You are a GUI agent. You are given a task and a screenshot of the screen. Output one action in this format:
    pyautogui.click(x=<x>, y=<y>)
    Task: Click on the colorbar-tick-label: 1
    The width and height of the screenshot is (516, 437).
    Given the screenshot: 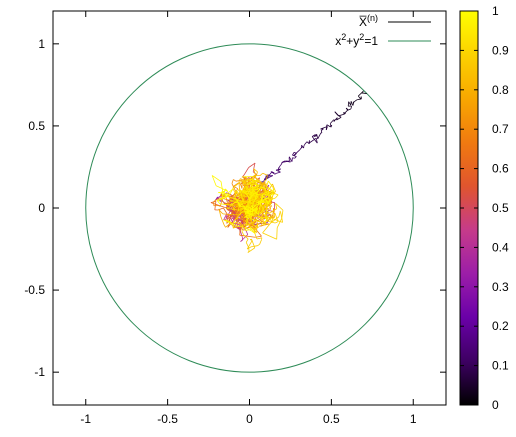 What is the action you would take?
    pyautogui.click(x=495, y=11)
    